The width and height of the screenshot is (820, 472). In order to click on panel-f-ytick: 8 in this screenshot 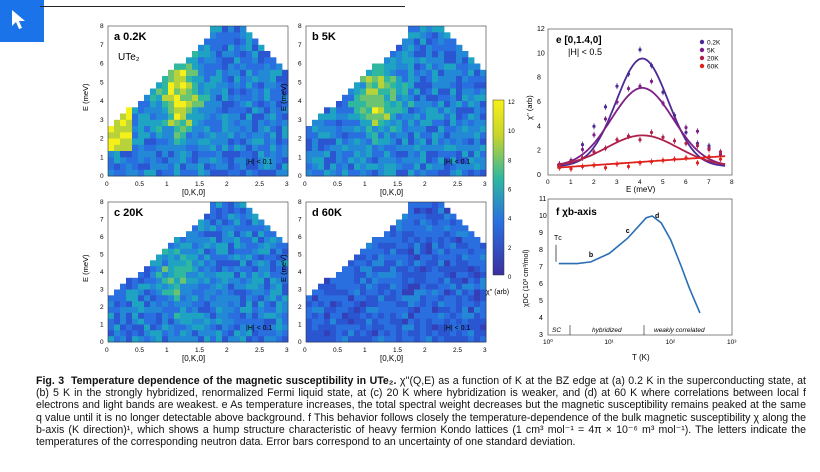, I will do `click(541, 250)`.